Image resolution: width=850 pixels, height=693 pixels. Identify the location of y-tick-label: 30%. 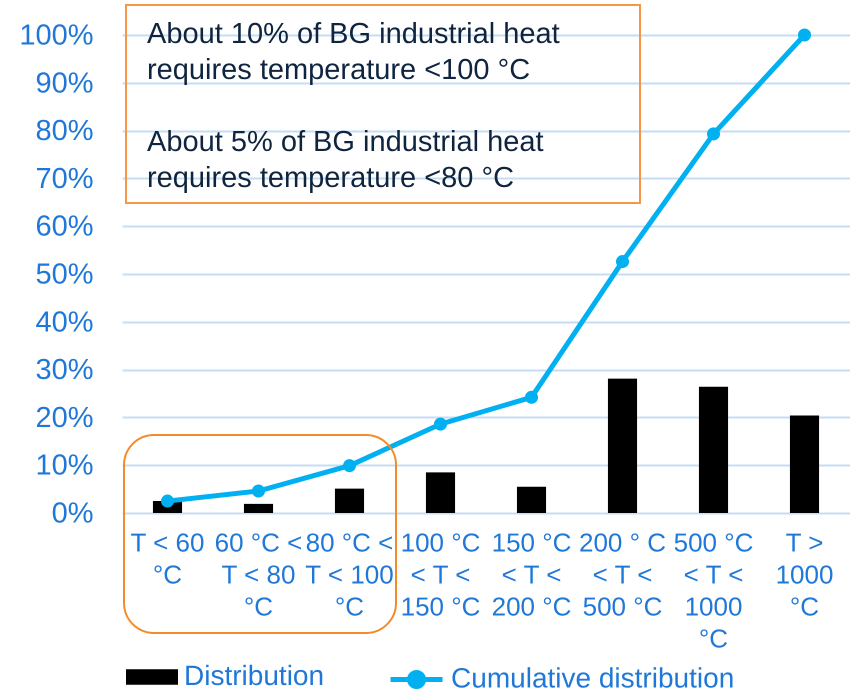
(64, 370).